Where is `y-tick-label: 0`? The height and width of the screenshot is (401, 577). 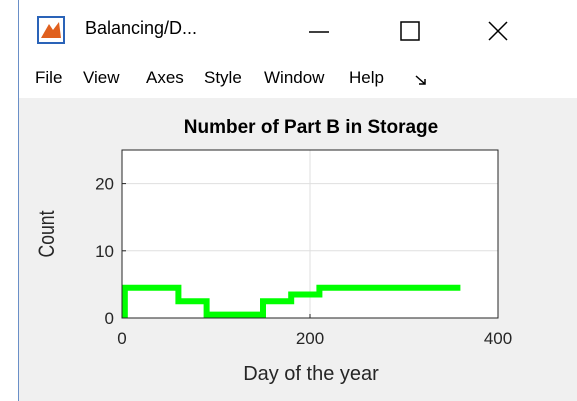 y-tick-label: 0 is located at coordinates (109, 318).